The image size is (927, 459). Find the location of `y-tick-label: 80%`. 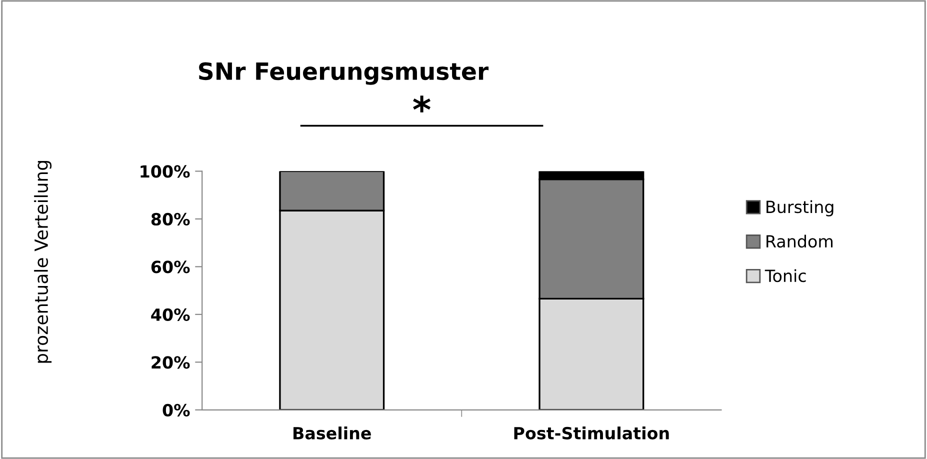

y-tick-label: 80% is located at coordinates (170, 219).